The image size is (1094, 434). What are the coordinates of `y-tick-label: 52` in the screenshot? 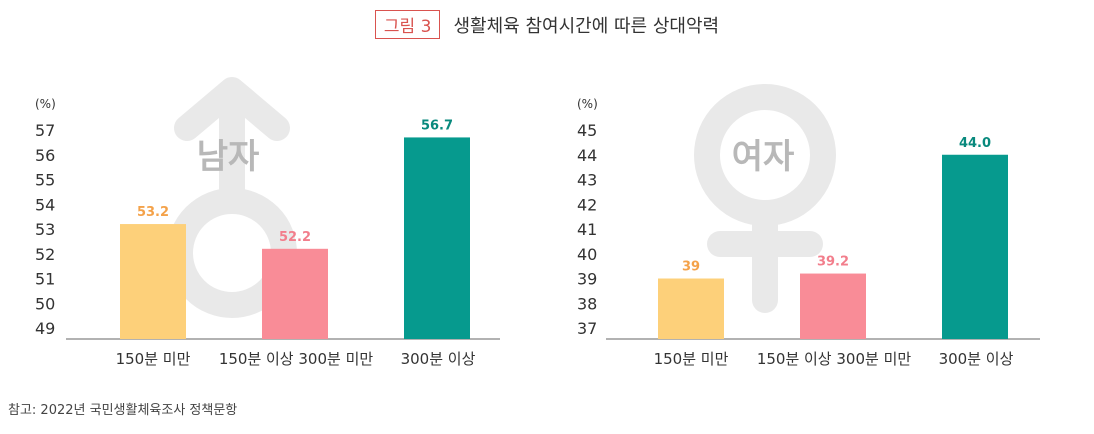 It's located at (45, 254).